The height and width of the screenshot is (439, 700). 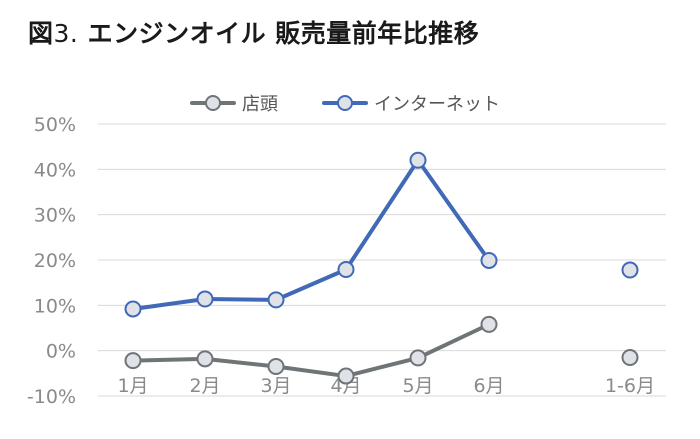 I want to click on legend-label: 店頭, so click(x=260, y=104).